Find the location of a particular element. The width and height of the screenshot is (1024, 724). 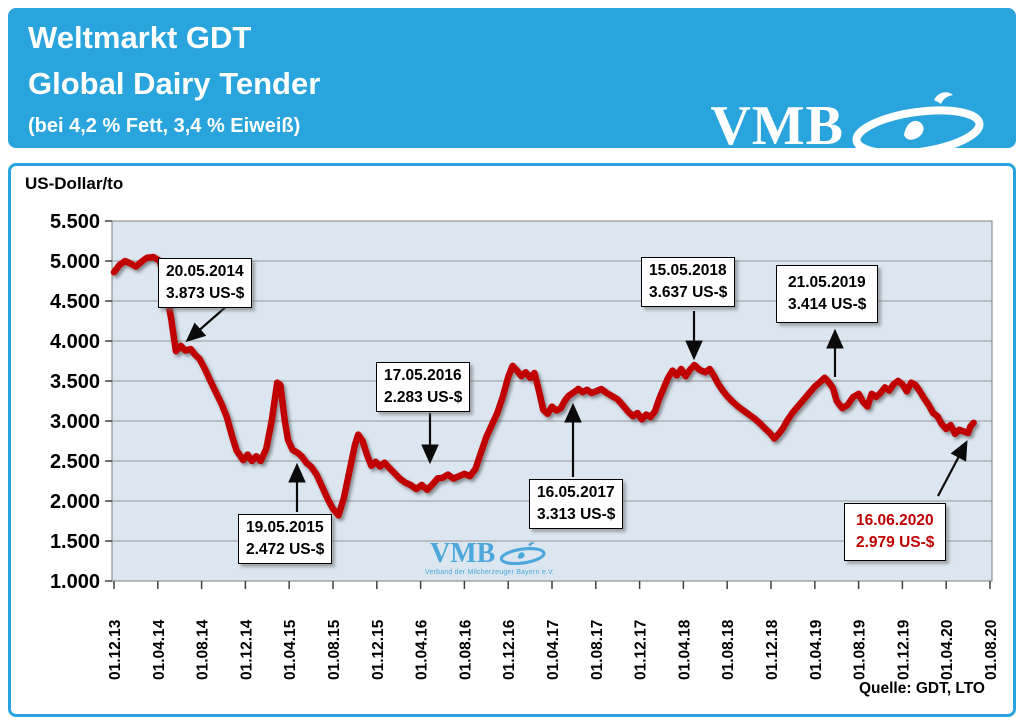

annotation-value: 3.637 US-$ is located at coordinates (688, 292).